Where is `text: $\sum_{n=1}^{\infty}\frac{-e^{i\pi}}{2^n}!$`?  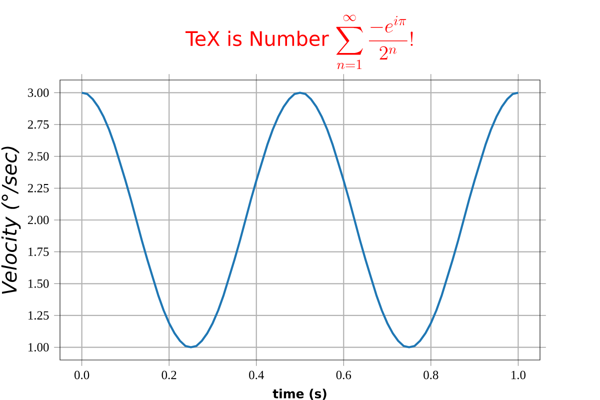
text: $\sum_{n=1}^{\infty}\frac{-e^{i\pi}}{2^n}!$ is located at coordinates (374, 42).